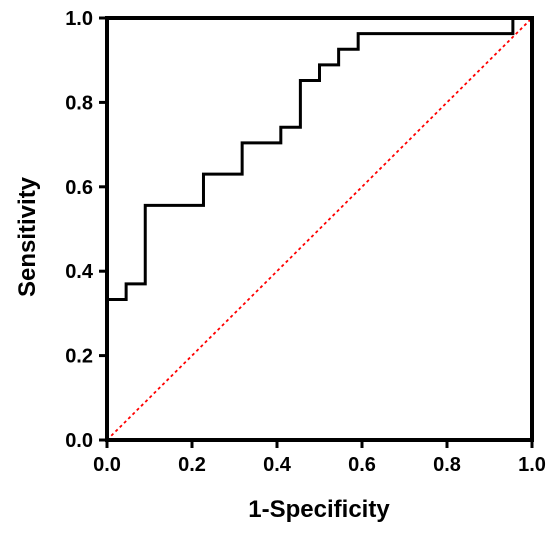  What do you see at coordinates (79, 357) in the screenshot?
I see `y-tick-label: 0.2` at bounding box center [79, 357].